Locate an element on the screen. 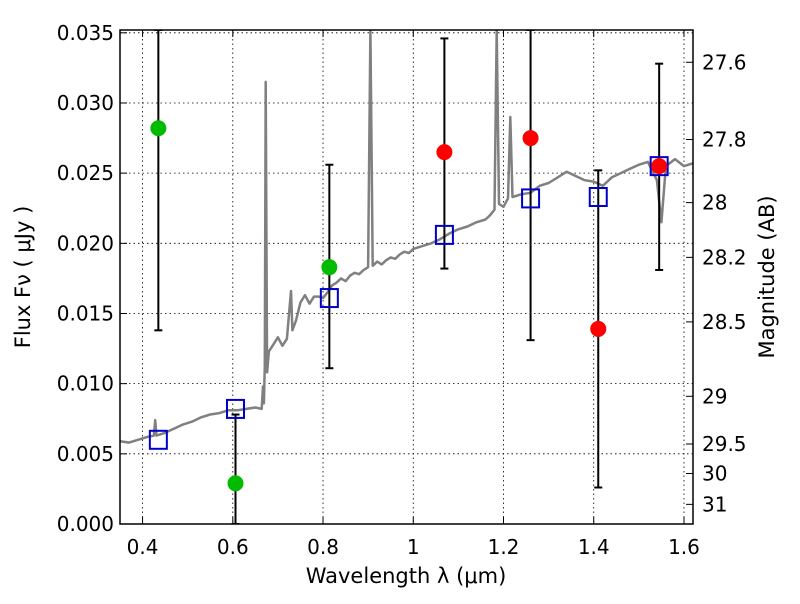  y-axis-label: Flux Fν ( μJy ) is located at coordinates (23, 277).